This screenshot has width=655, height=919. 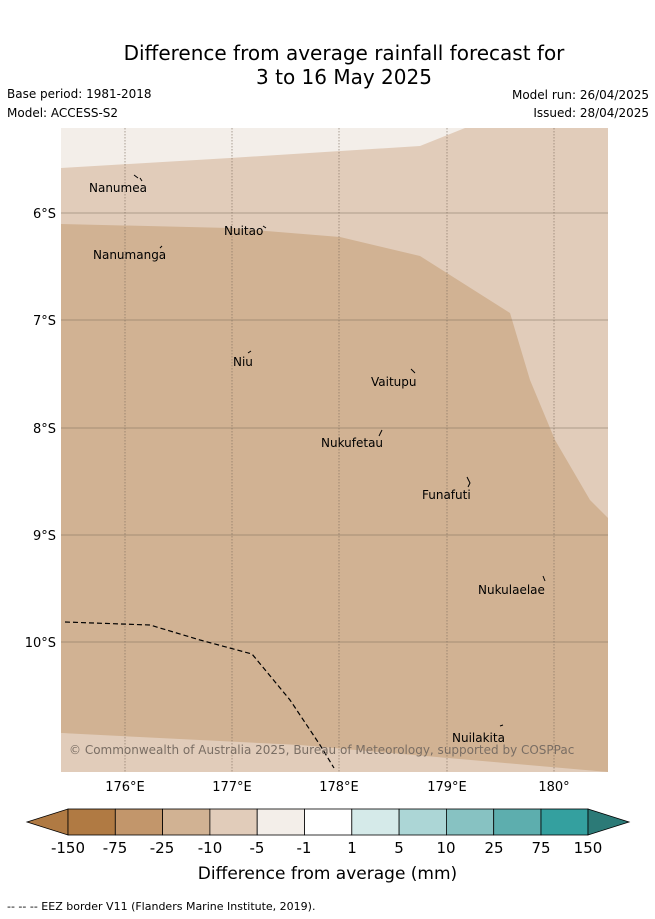 What do you see at coordinates (79, 94) in the screenshot?
I see `base-period: Base period: 1981-2018` at bounding box center [79, 94].